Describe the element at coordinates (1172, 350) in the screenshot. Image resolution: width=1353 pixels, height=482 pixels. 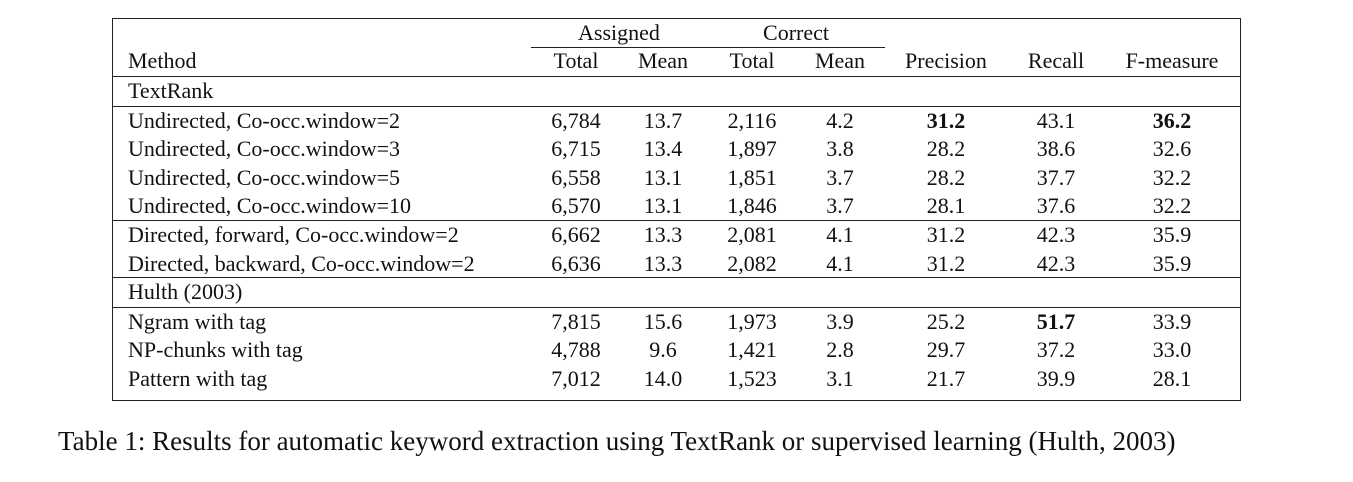
I see `table-cell: 33.0` at that location.